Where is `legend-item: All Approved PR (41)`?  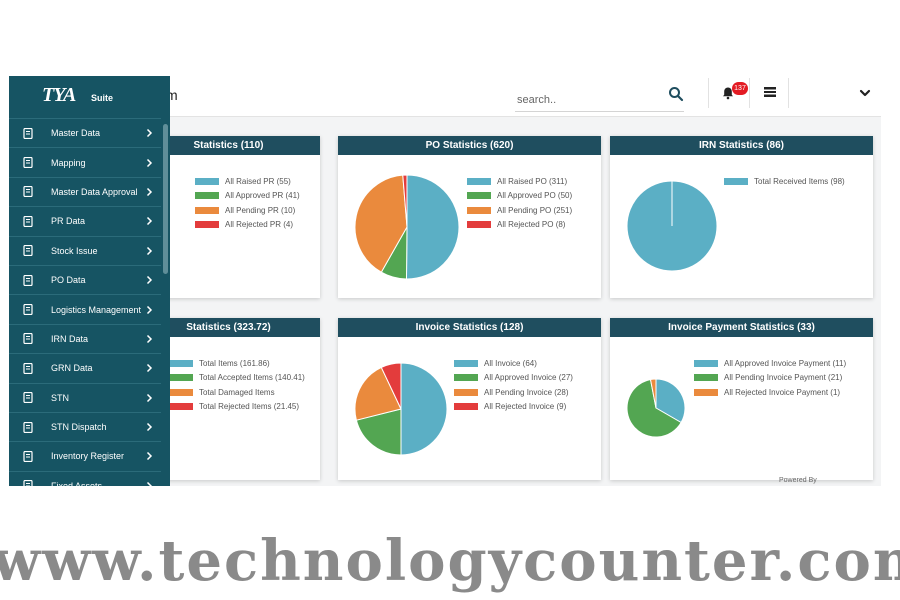
legend-item: All Approved PR (41) is located at coordinates (247, 196).